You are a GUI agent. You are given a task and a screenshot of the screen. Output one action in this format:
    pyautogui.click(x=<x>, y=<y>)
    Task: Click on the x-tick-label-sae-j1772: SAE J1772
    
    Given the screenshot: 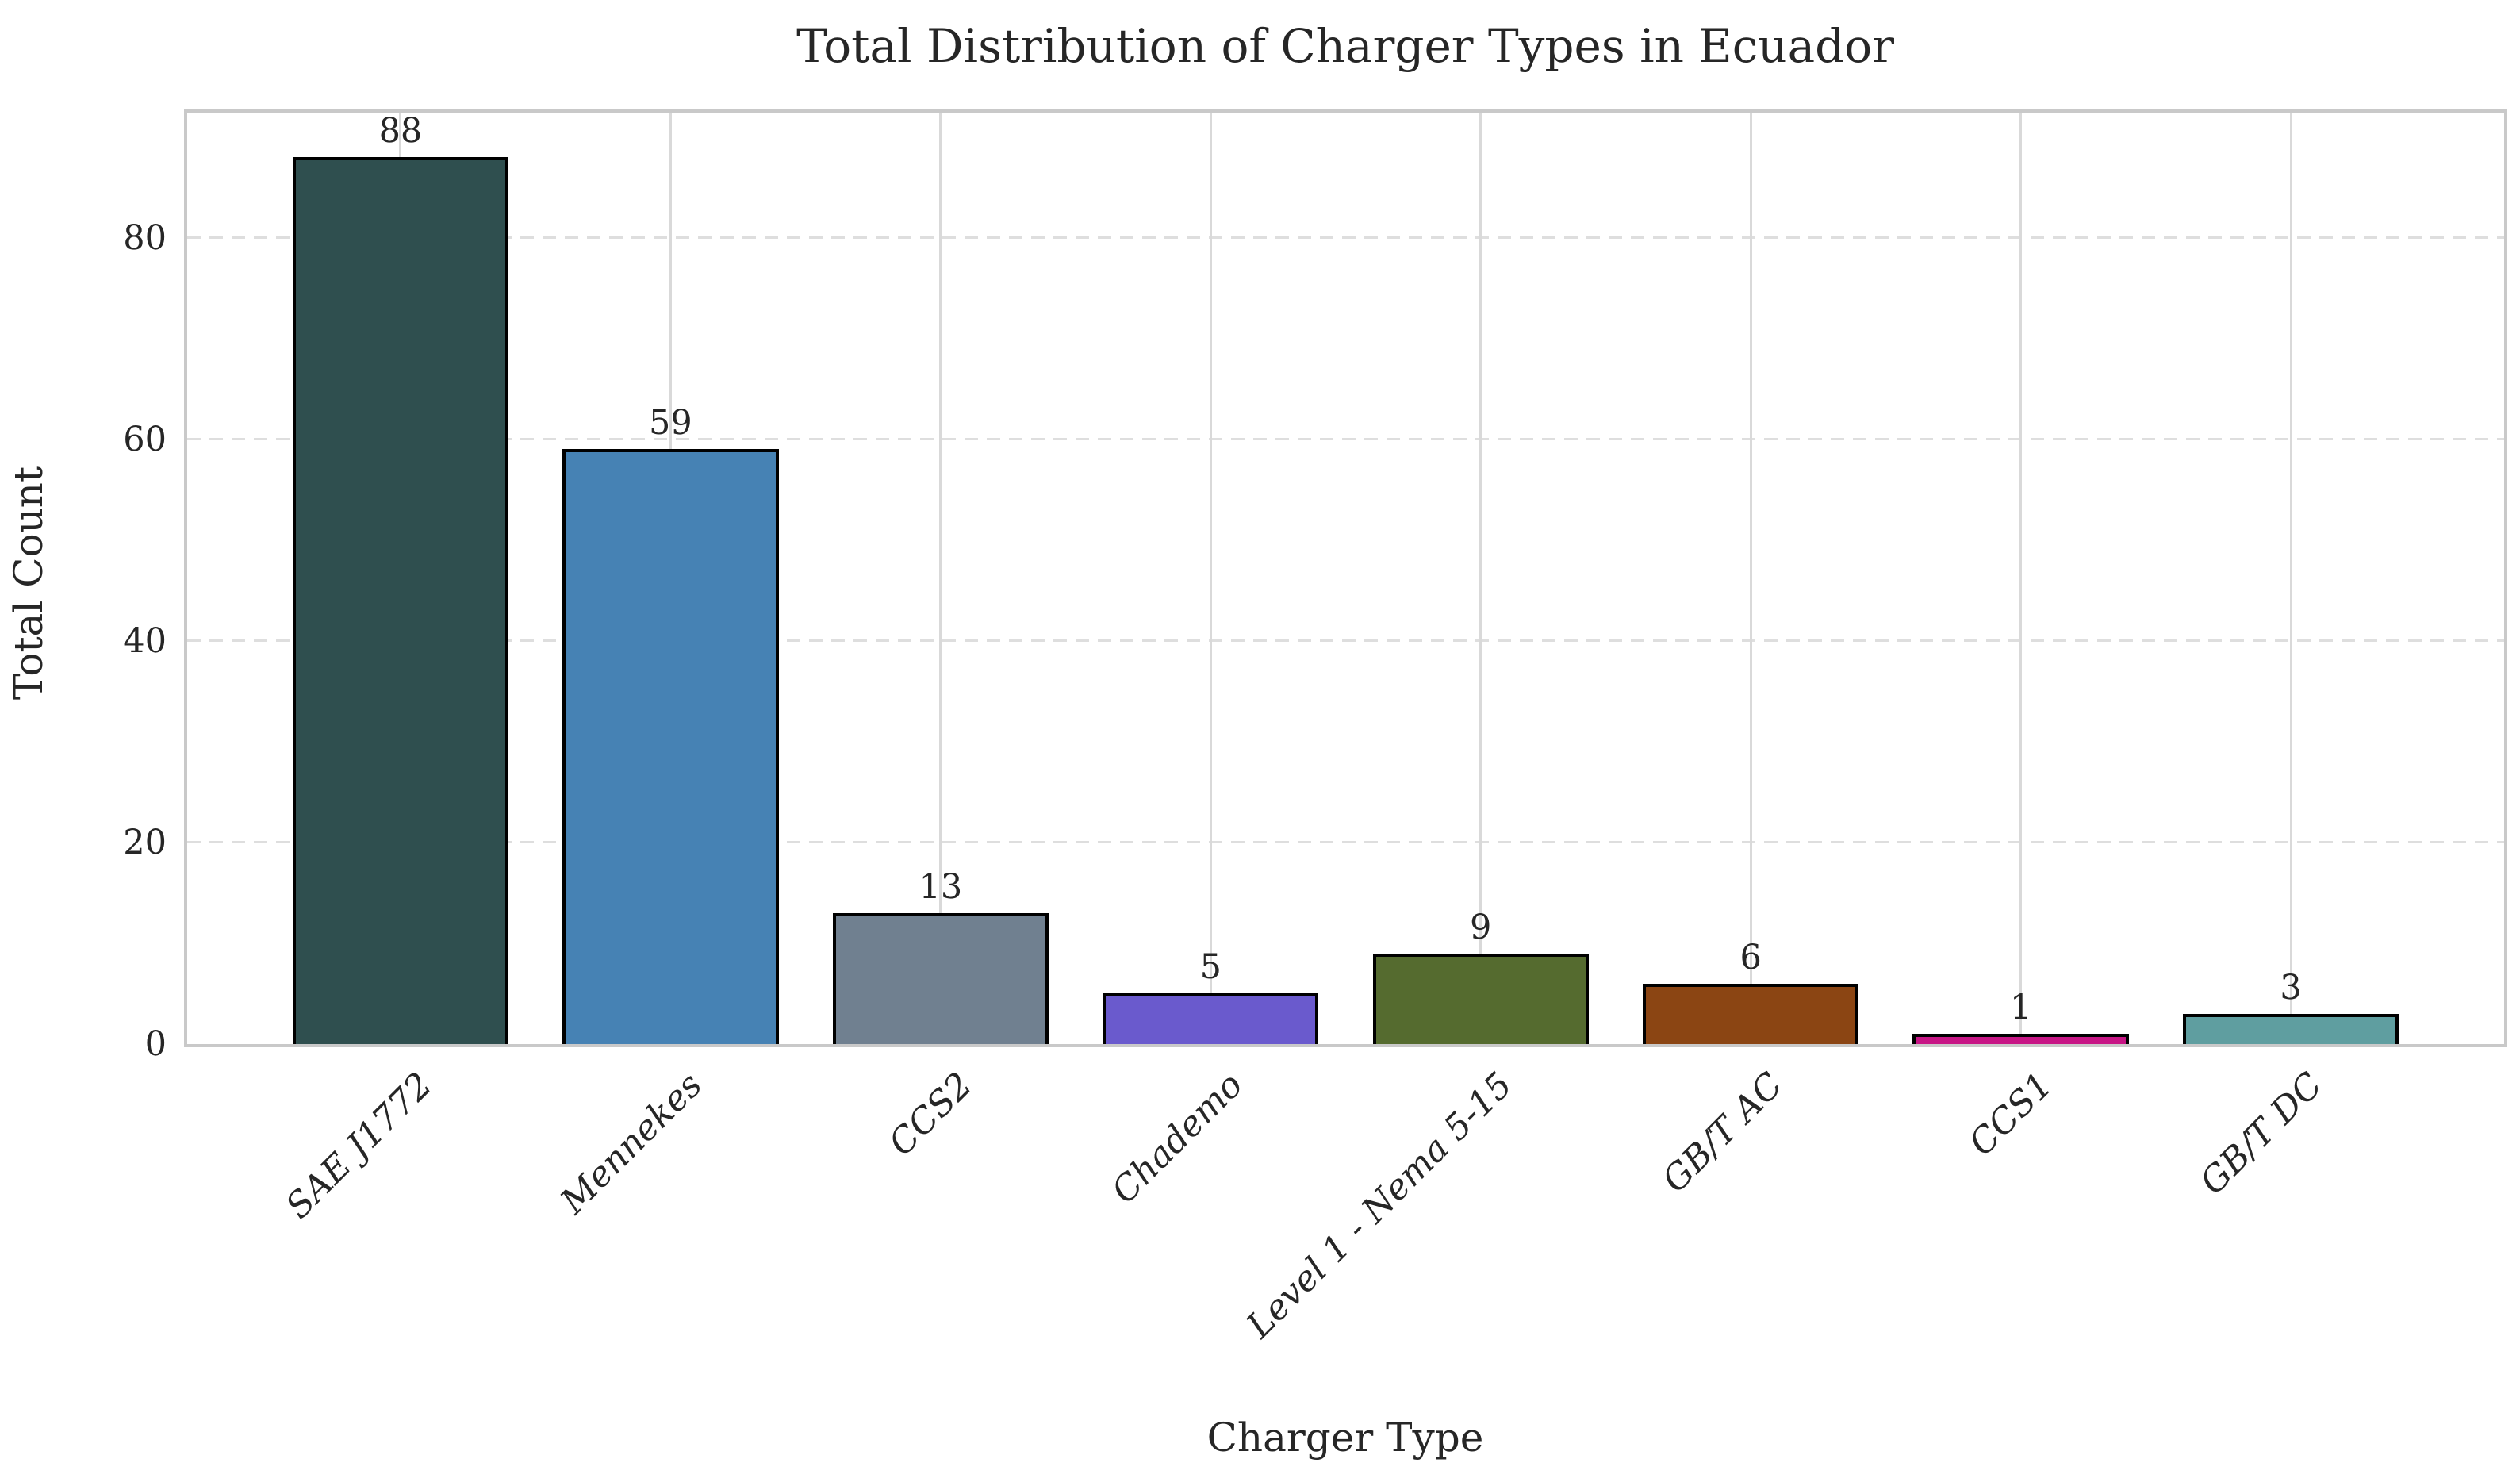 What is the action you would take?
    pyautogui.click(x=359, y=1146)
    